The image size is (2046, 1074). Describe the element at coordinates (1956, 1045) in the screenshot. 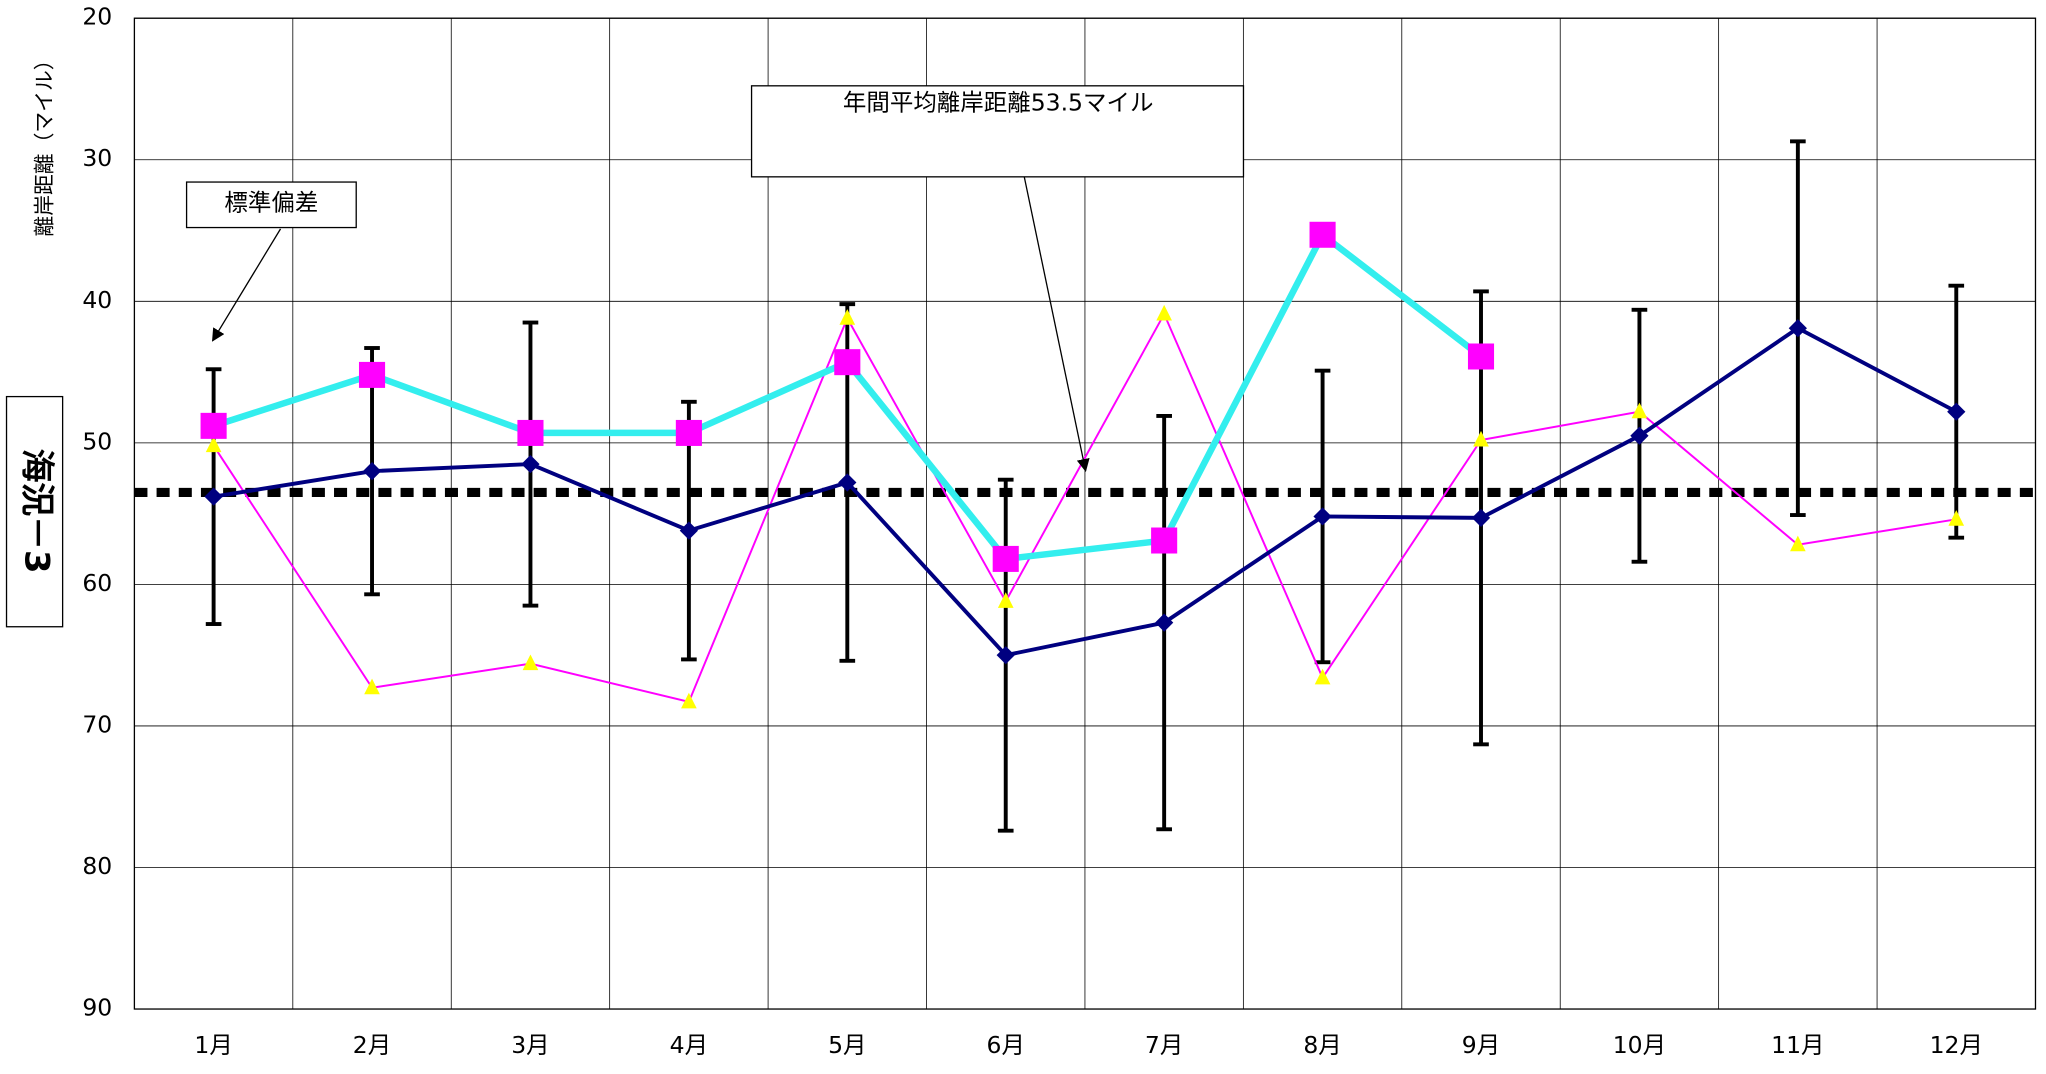

I see `x-tick-label: 12月` at that location.